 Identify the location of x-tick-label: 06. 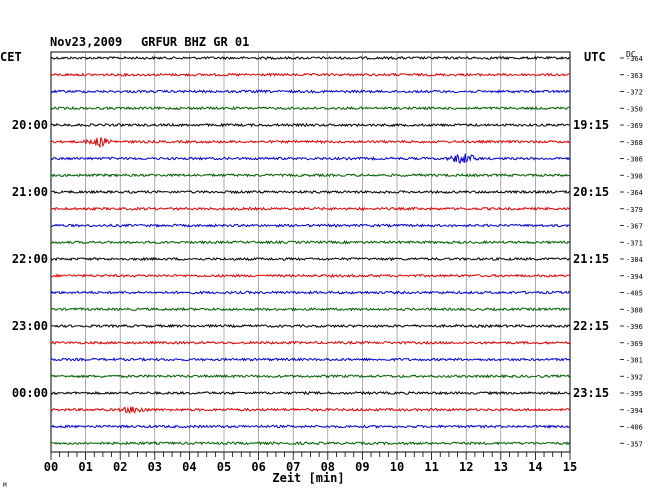
(258, 467).